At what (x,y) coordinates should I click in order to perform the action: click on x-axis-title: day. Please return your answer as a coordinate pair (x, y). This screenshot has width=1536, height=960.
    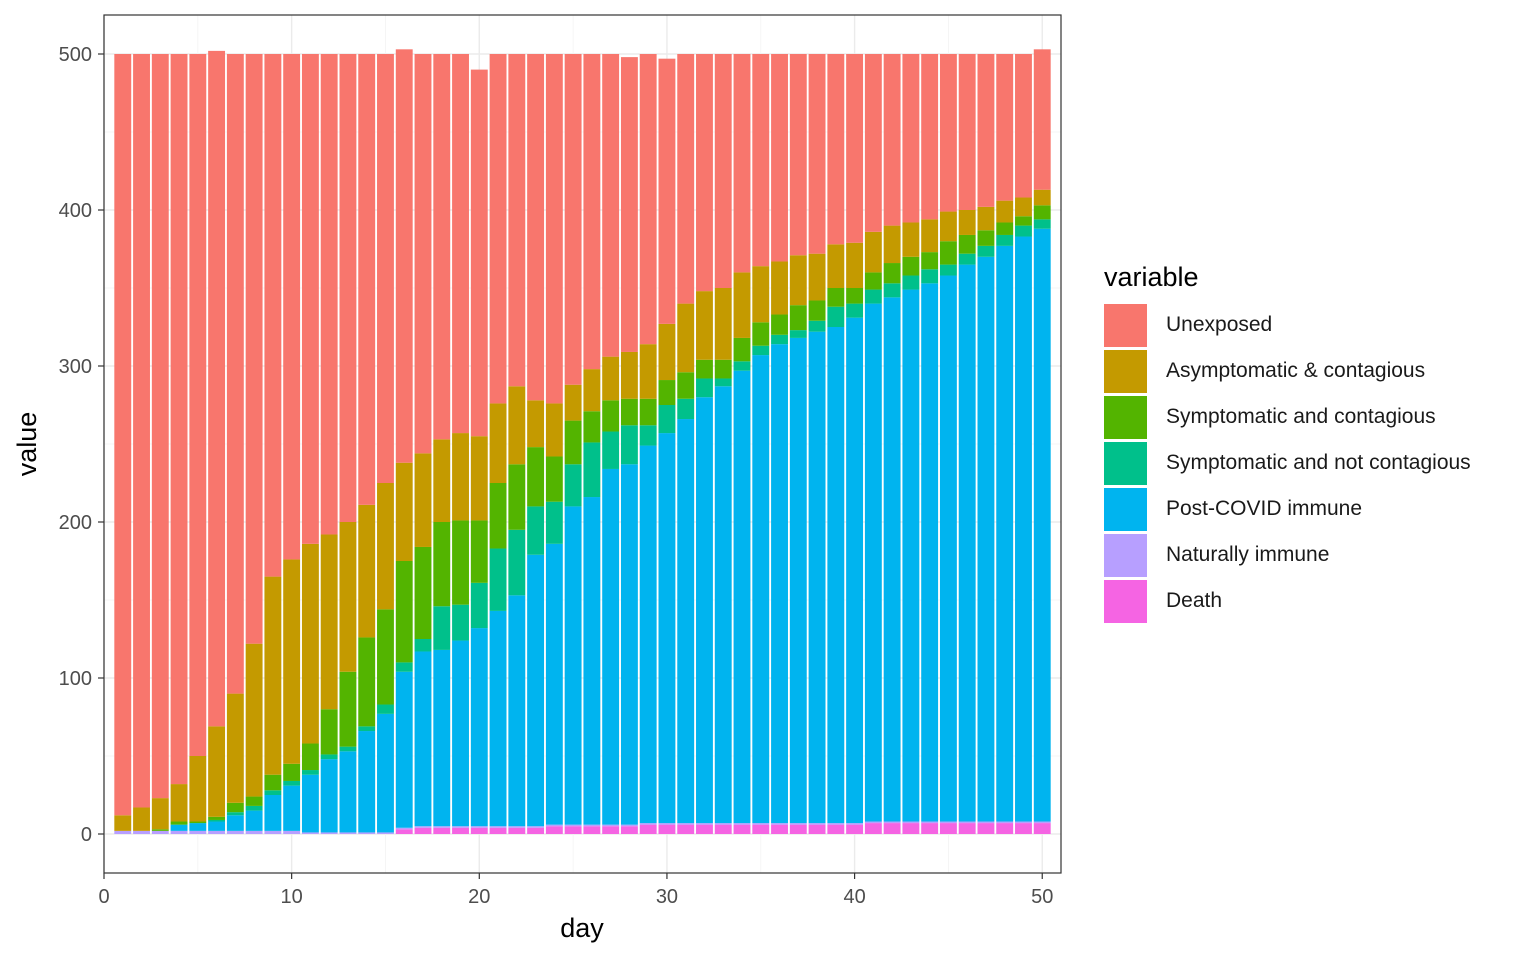
    Looking at the image, I should click on (582, 928).